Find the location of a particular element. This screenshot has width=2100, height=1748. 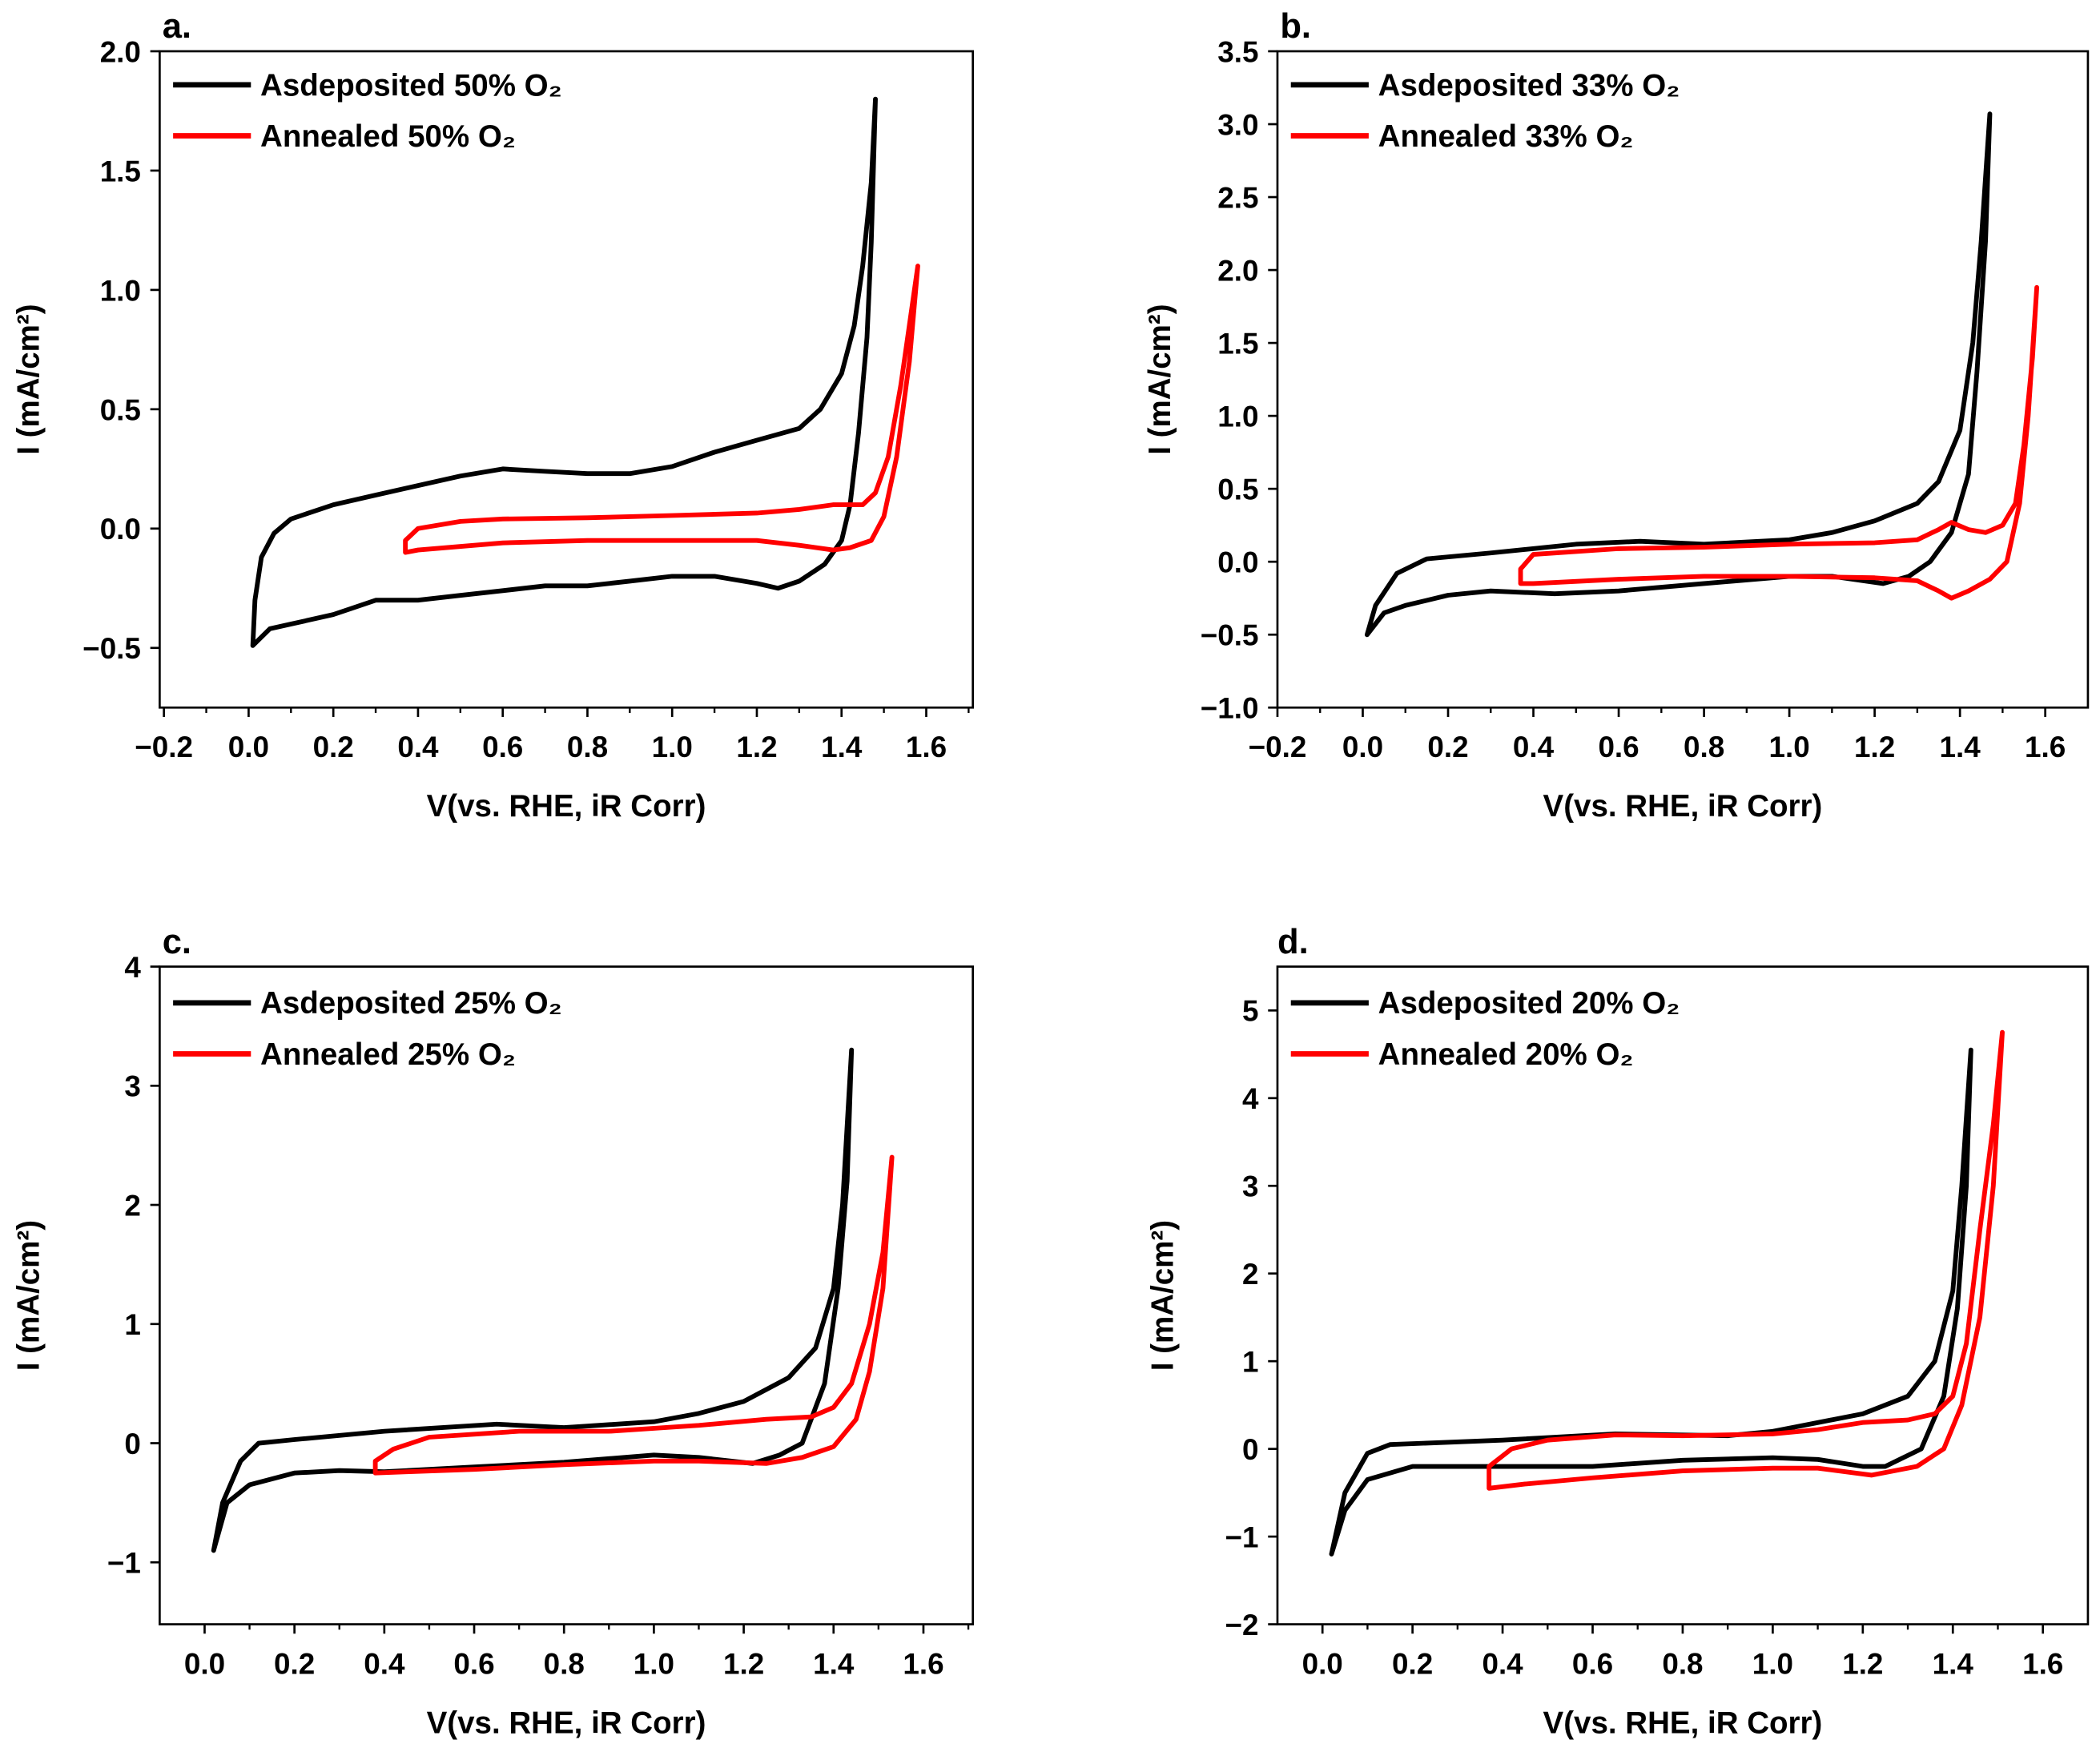

y-tick-label: 3.5 is located at coordinates (1237, 51).